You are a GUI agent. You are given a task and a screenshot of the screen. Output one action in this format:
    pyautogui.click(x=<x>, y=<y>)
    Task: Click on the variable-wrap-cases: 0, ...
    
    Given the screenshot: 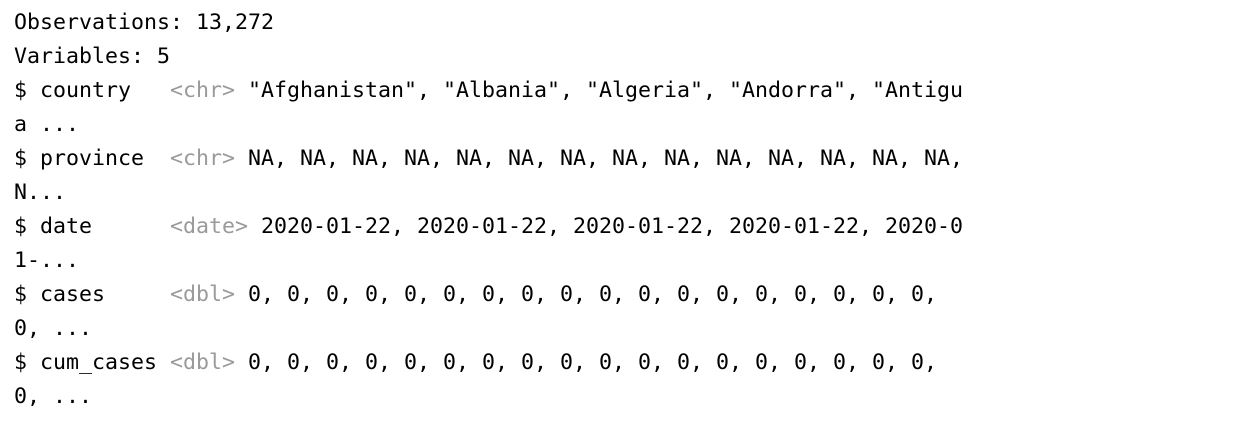 What is the action you would take?
    pyautogui.click(x=53, y=328)
    